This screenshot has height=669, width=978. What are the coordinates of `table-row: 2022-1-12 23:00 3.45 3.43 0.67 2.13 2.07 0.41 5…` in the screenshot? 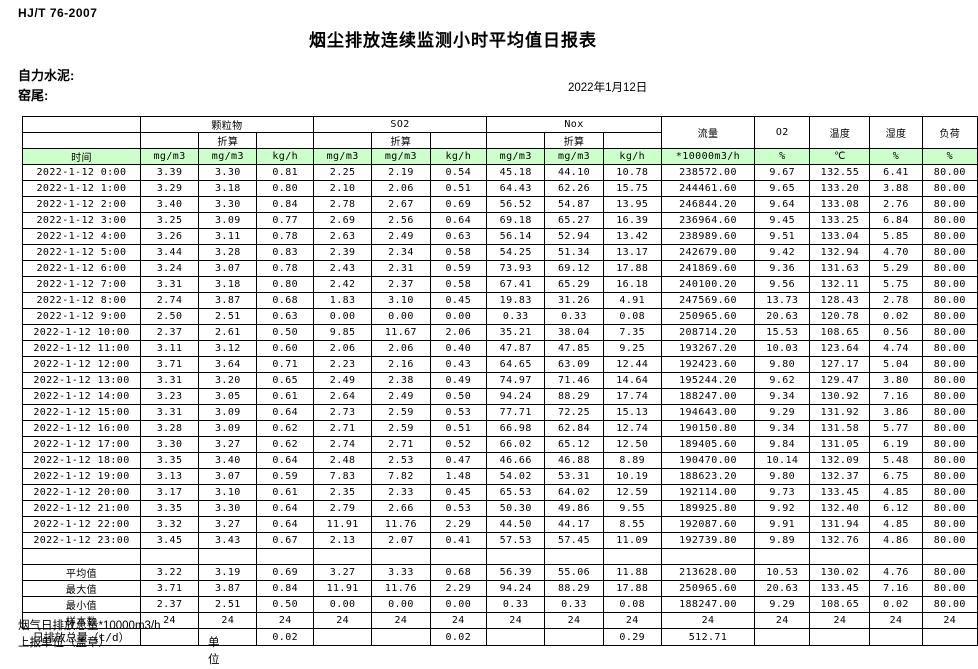 It's located at (500, 540).